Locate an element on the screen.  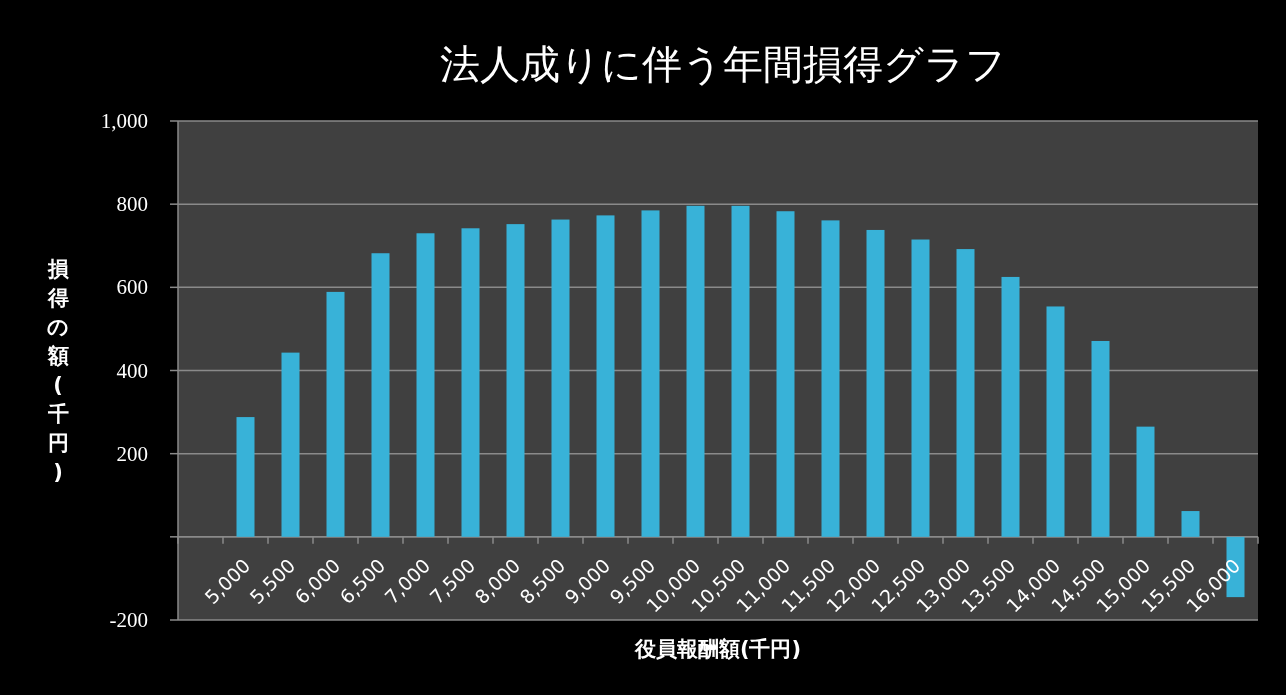
x-axis-title: 役員報酬額(千円) is located at coordinates (717, 649).